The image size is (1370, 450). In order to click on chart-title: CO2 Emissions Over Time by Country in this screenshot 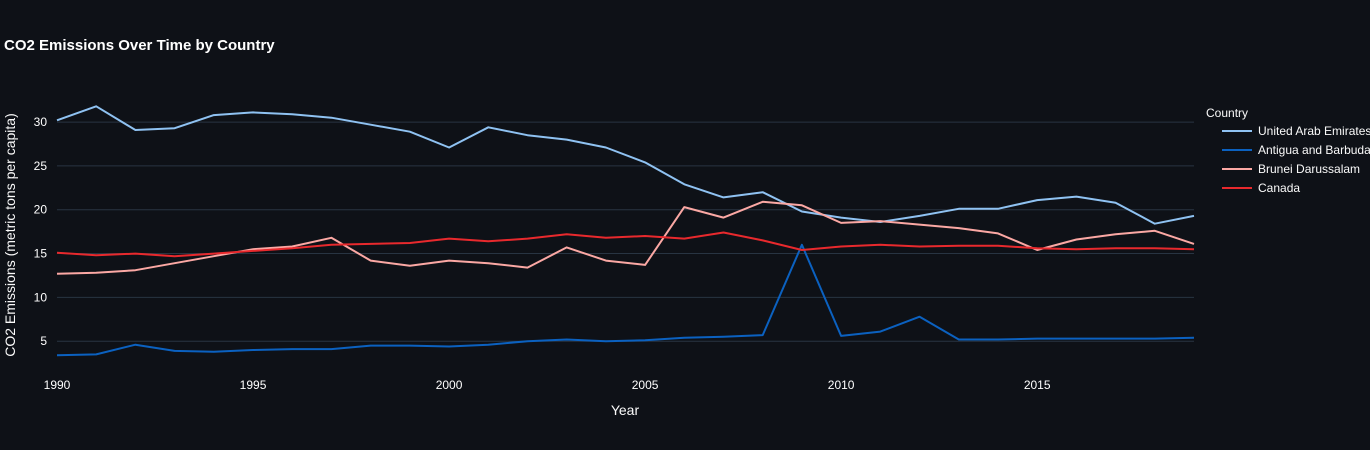, I will do `click(139, 45)`.